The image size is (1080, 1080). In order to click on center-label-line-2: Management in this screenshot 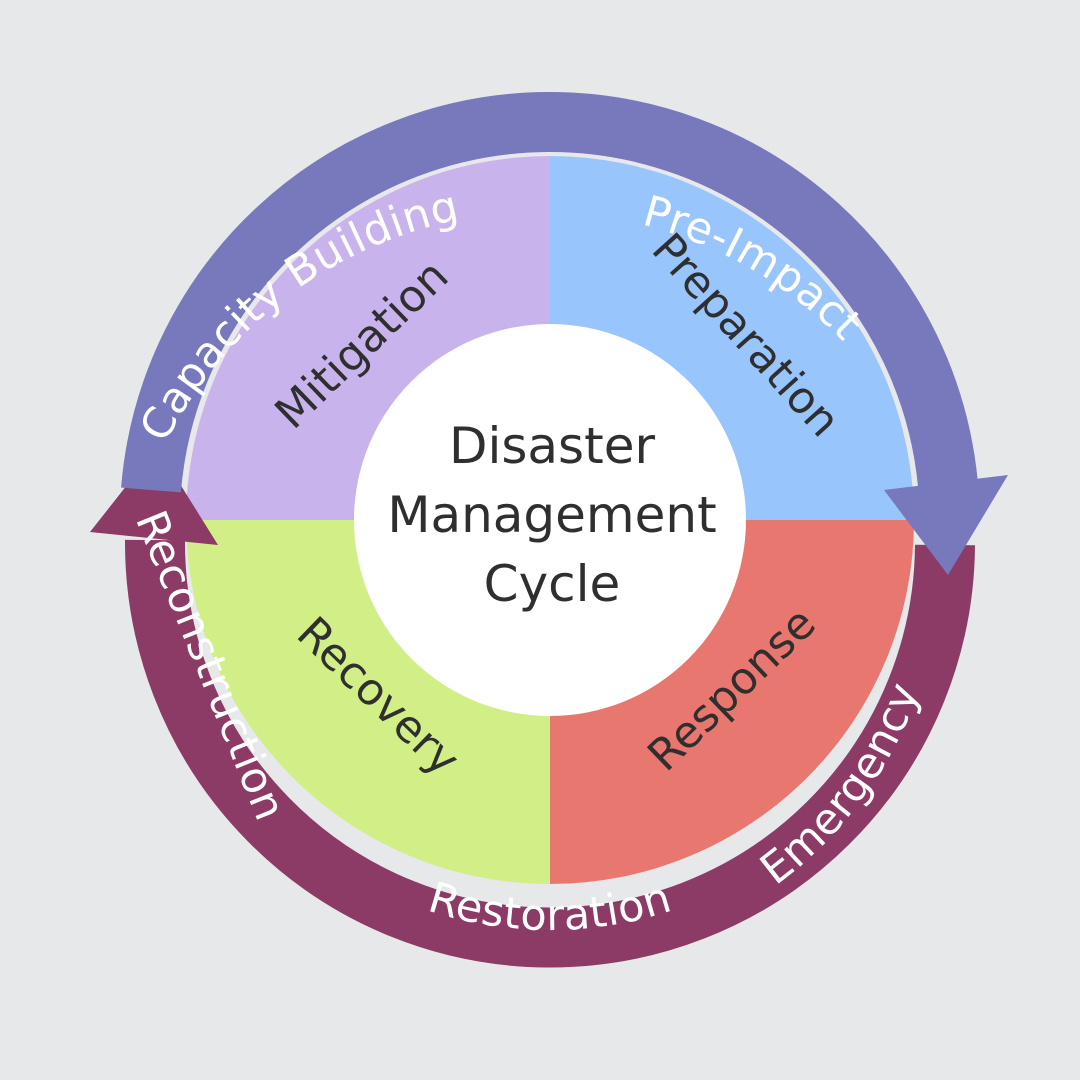, I will do `click(551, 515)`.